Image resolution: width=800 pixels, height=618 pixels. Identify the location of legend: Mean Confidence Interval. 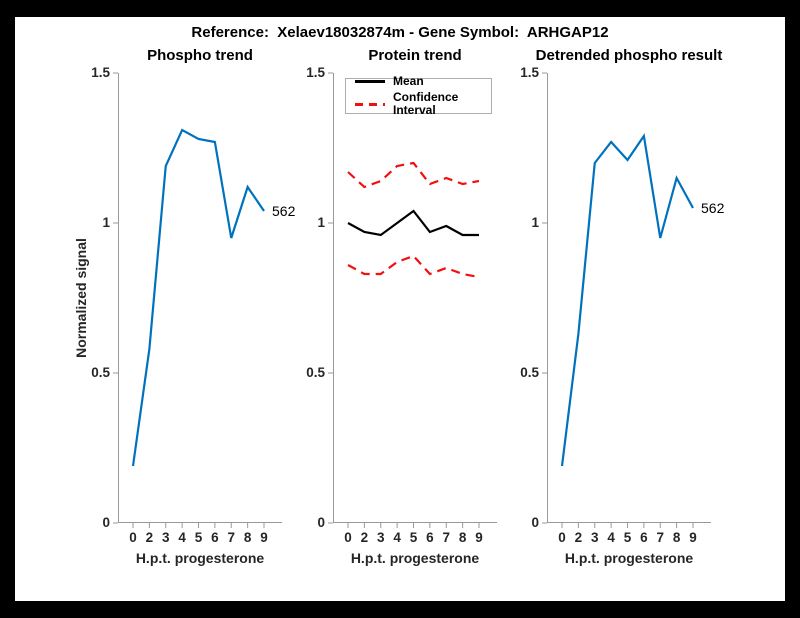
(418, 96).